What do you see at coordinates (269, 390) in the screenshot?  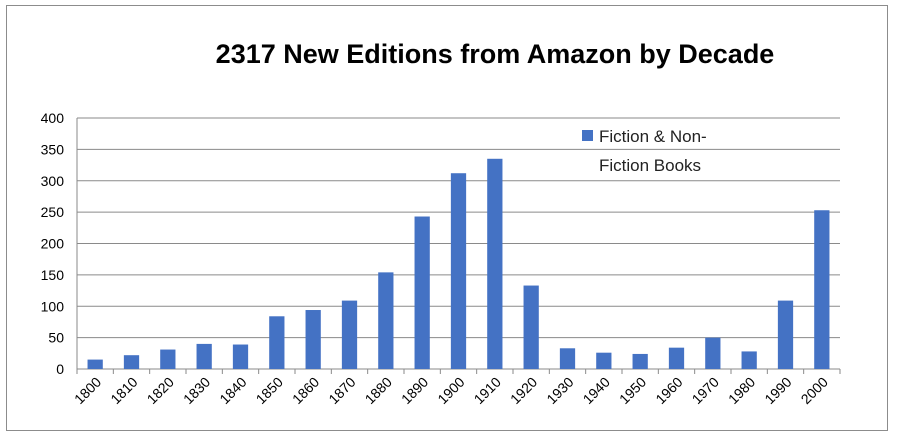 I see `x-tick-label: 1850` at bounding box center [269, 390].